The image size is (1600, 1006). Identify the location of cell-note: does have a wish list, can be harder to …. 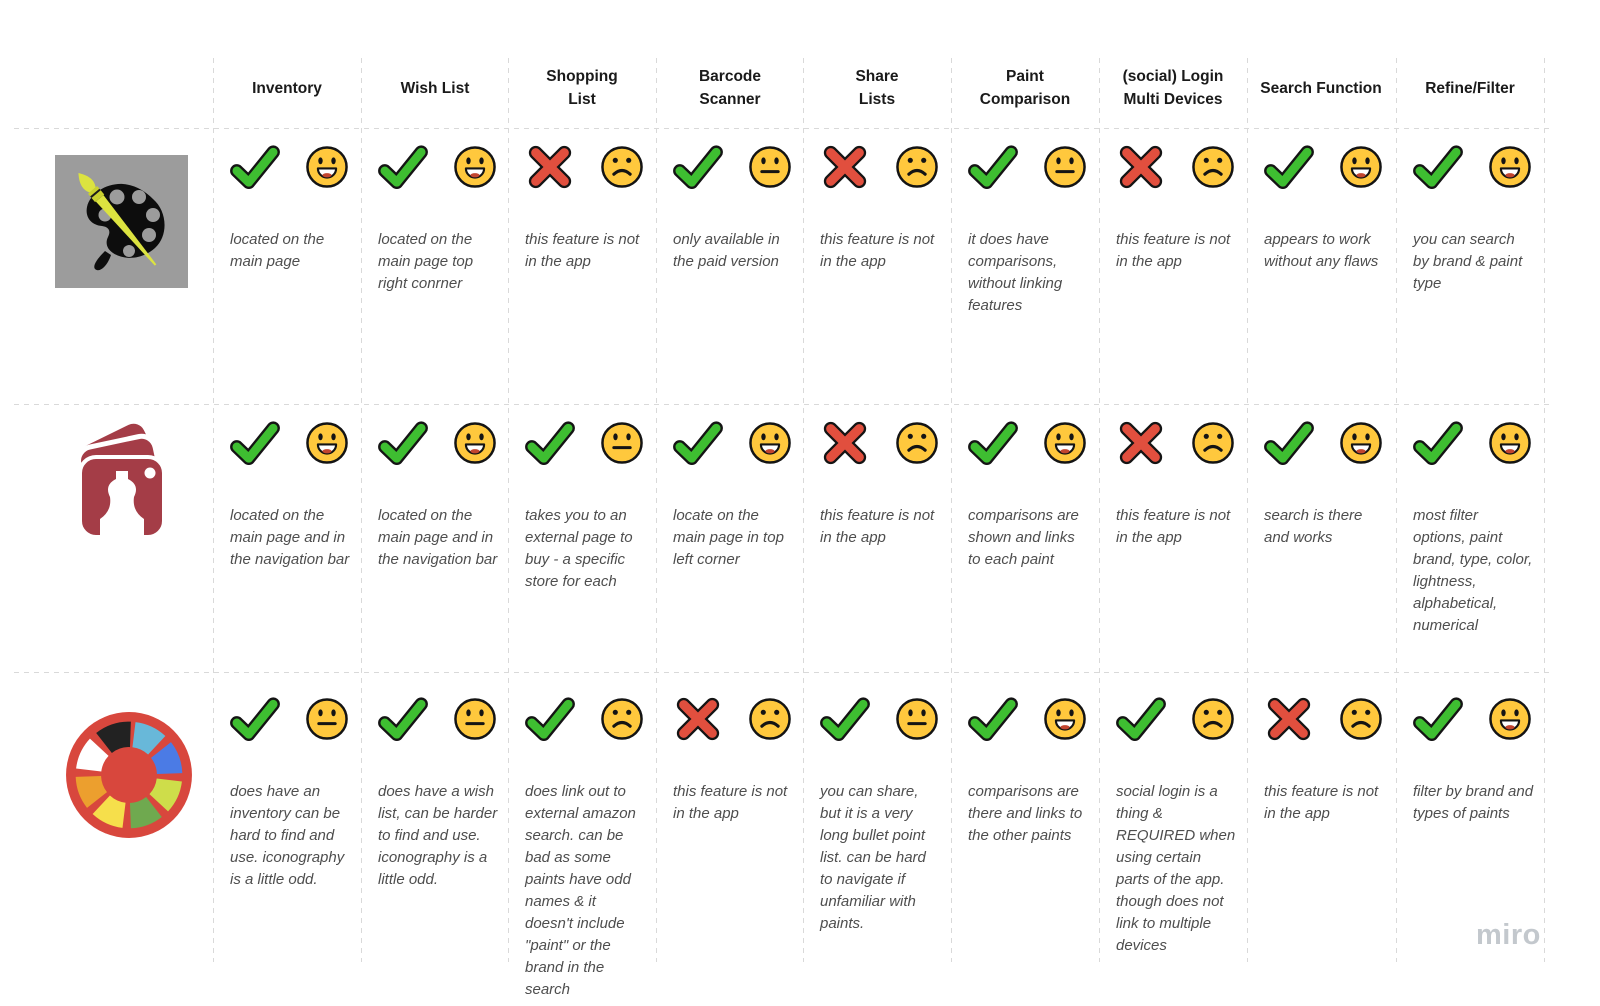
(438, 835).